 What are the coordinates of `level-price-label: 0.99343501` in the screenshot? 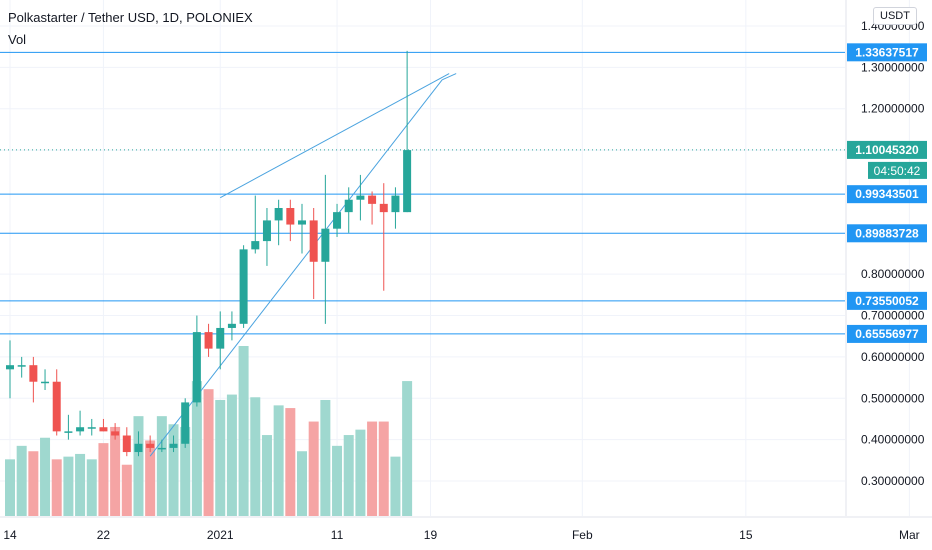 It's located at (887, 194).